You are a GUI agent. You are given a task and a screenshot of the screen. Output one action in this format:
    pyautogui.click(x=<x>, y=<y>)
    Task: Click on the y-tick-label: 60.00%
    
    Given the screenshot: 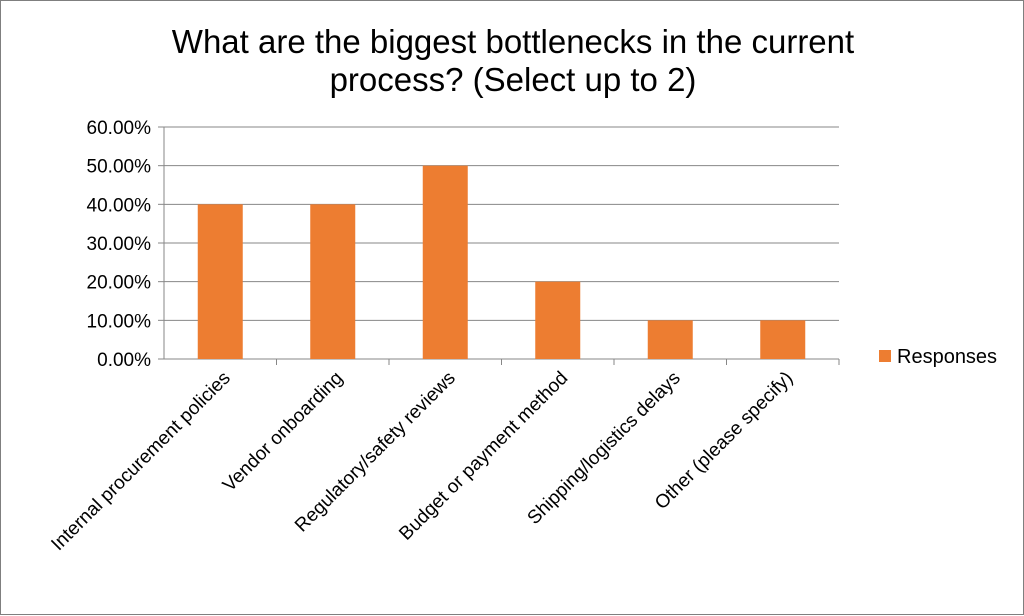 What is the action you would take?
    pyautogui.click(x=119, y=128)
    